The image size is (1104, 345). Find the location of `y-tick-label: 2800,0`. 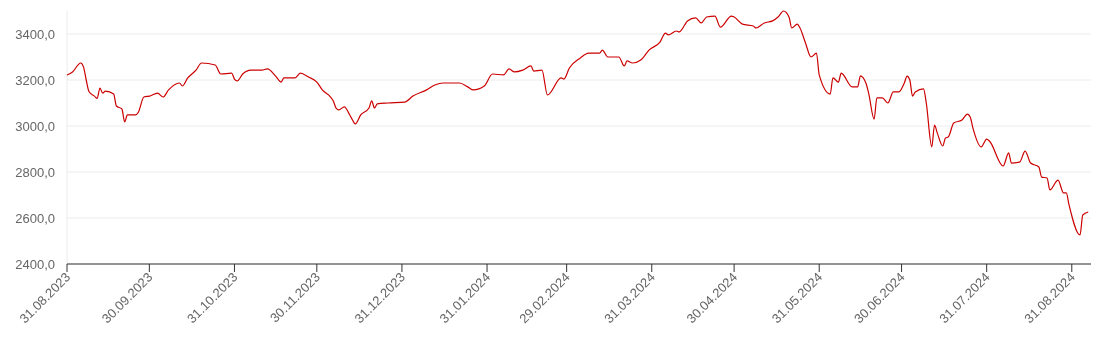

y-tick-label: 2800,0 is located at coordinates (35, 172).